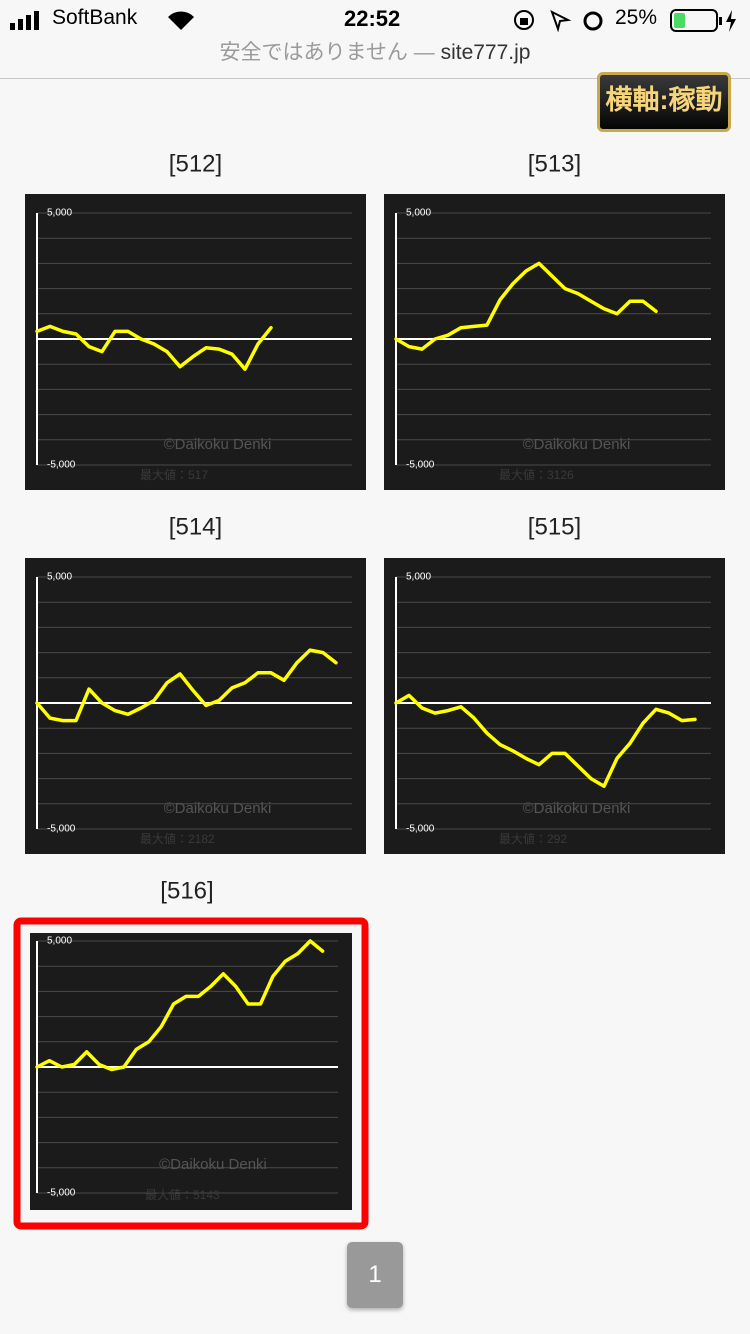 The width and height of the screenshot is (750, 1334). I want to click on chart-title: [516], so click(186, 890).